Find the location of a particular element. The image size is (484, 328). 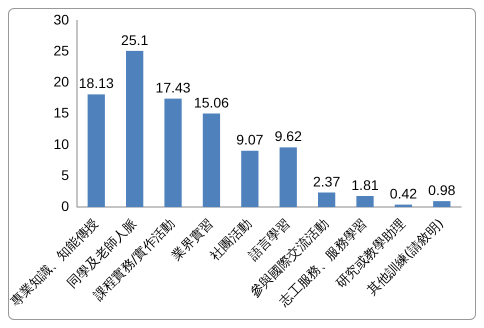

data-label: 9.62 is located at coordinates (288, 136).